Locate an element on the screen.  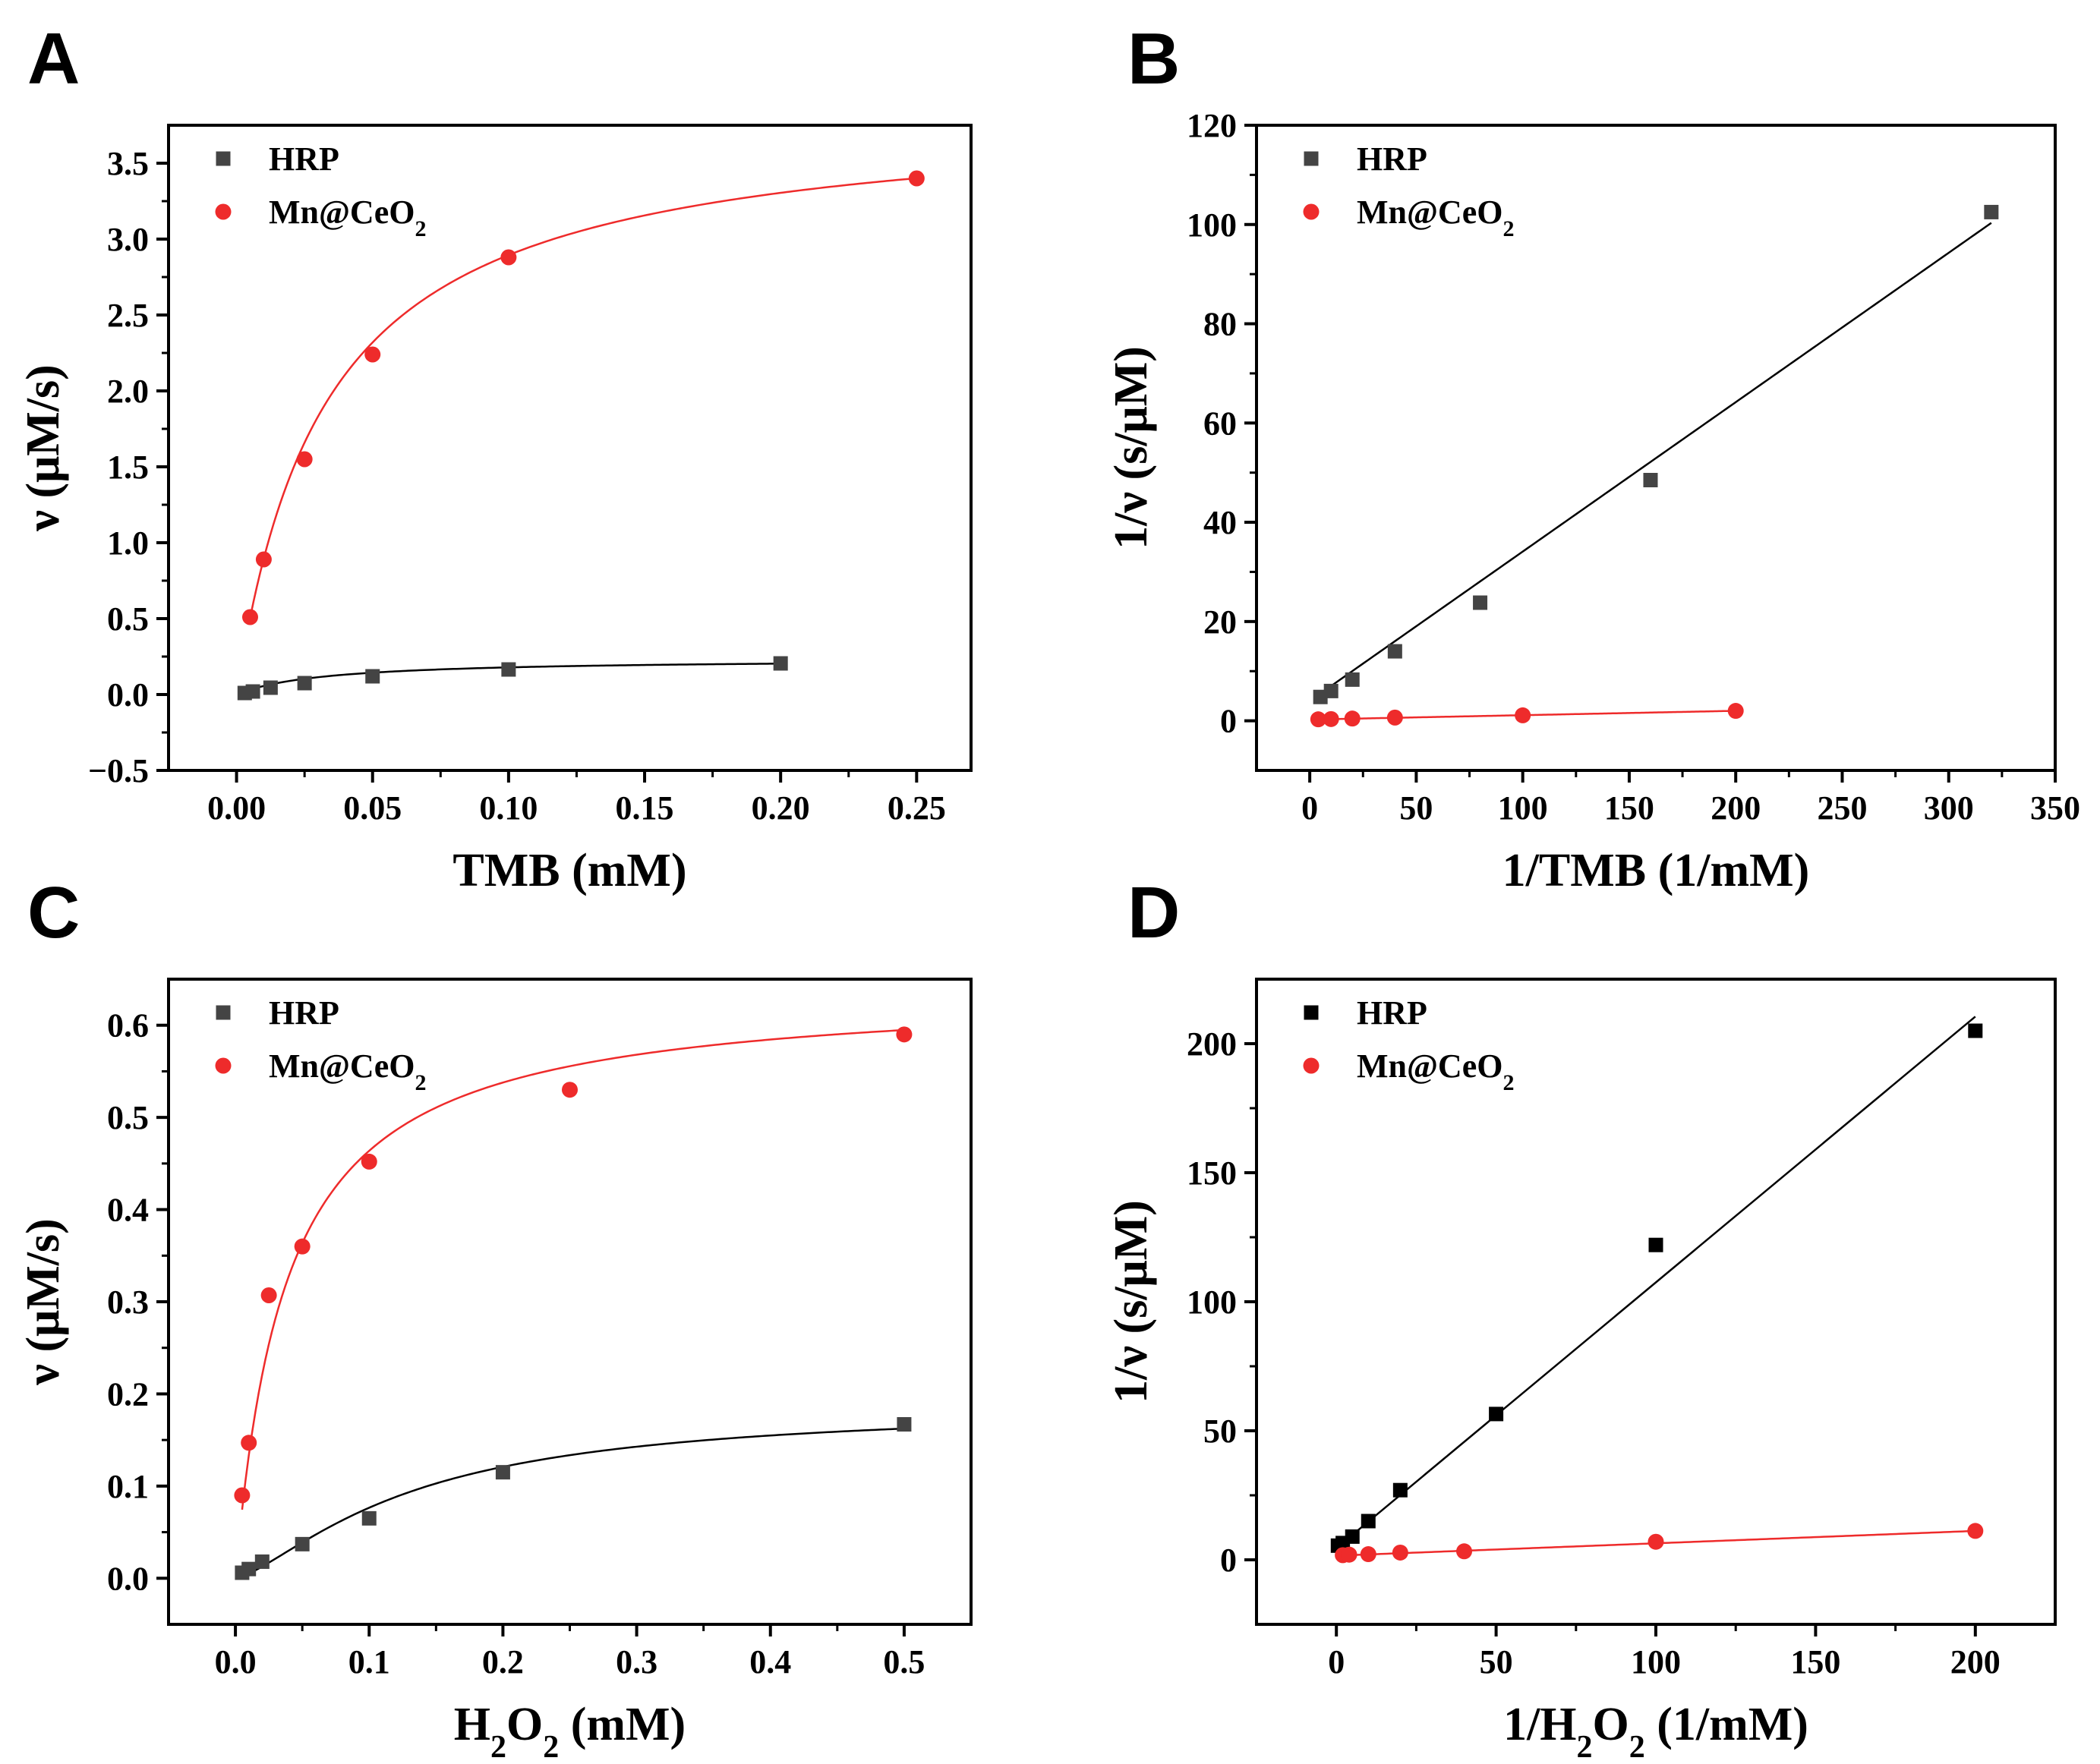
panel-b-series-mn-ceo2: Mn@CeO2 is located at coordinates (1523, 461).